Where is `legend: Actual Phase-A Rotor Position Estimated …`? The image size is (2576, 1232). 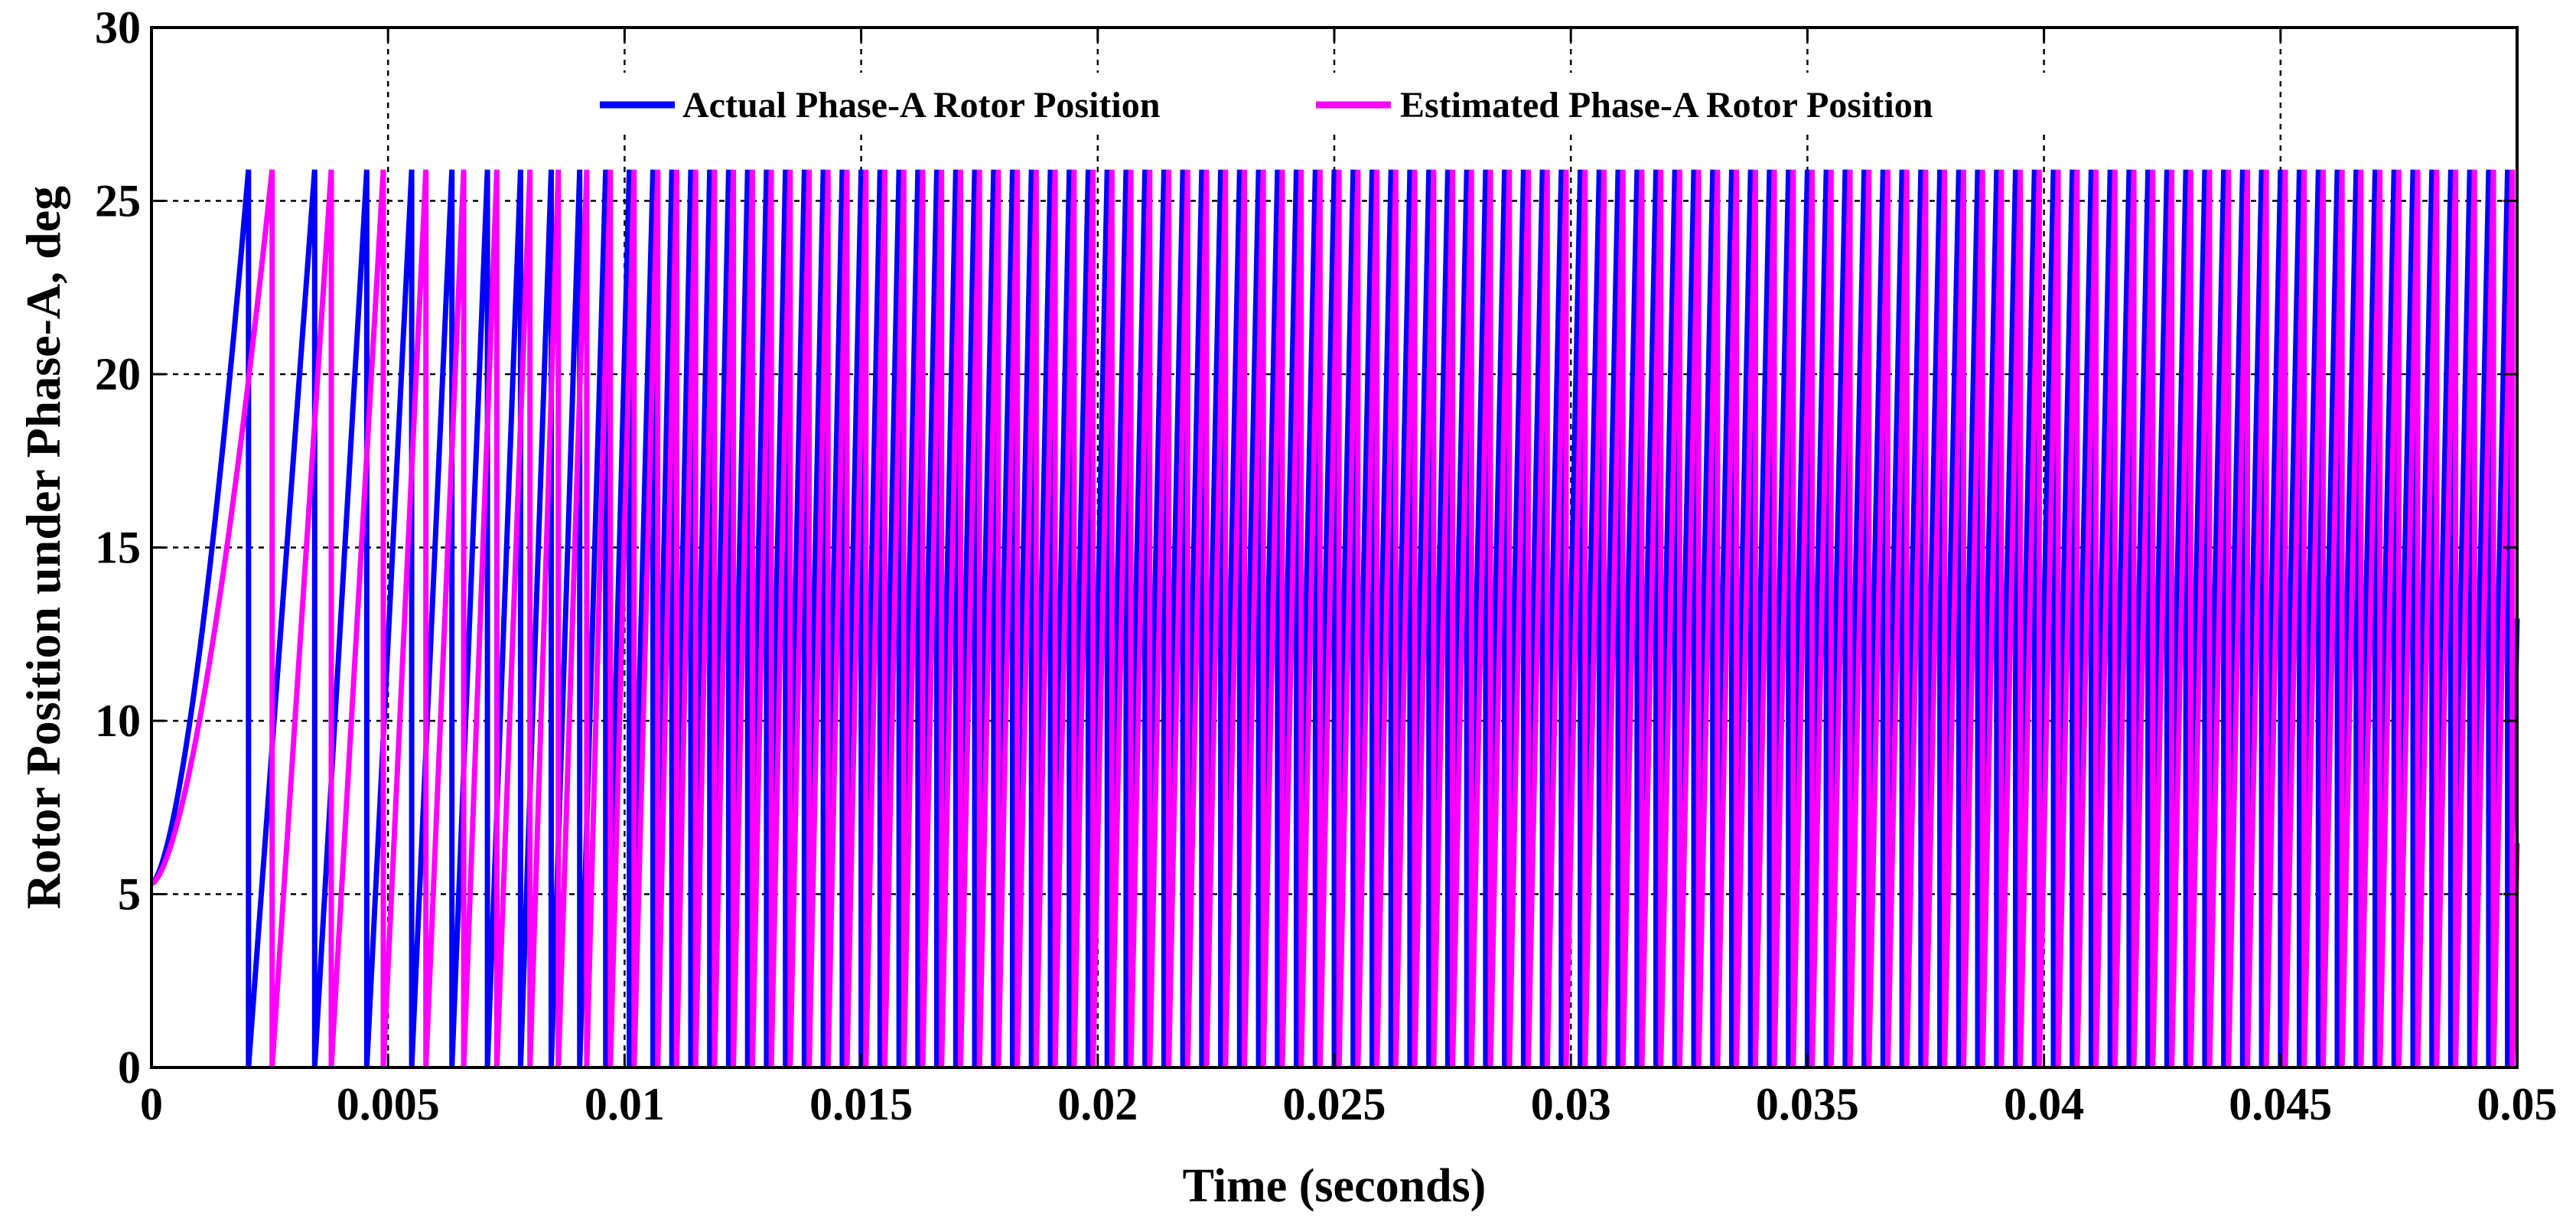 legend: Actual Phase-A Rotor Position Estimated … is located at coordinates (1344, 103).